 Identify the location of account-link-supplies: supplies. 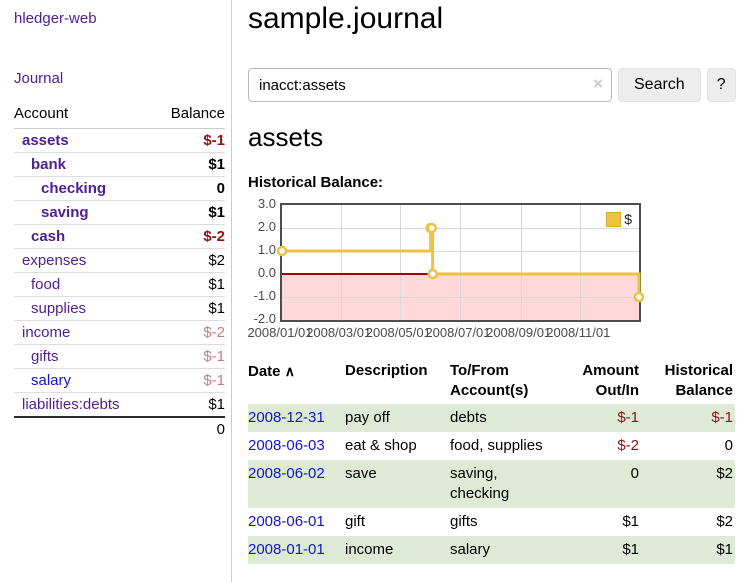
(59, 308).